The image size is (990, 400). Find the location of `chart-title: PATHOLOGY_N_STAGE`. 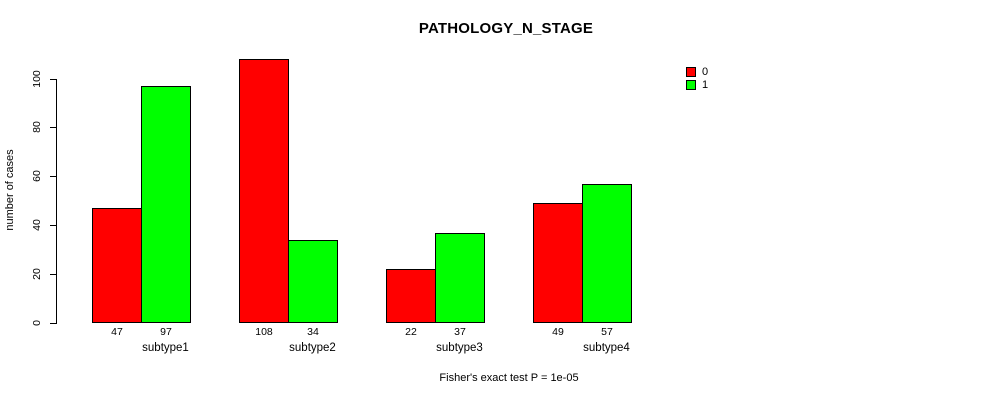

chart-title: PATHOLOGY_N_STAGE is located at coordinates (506, 28).